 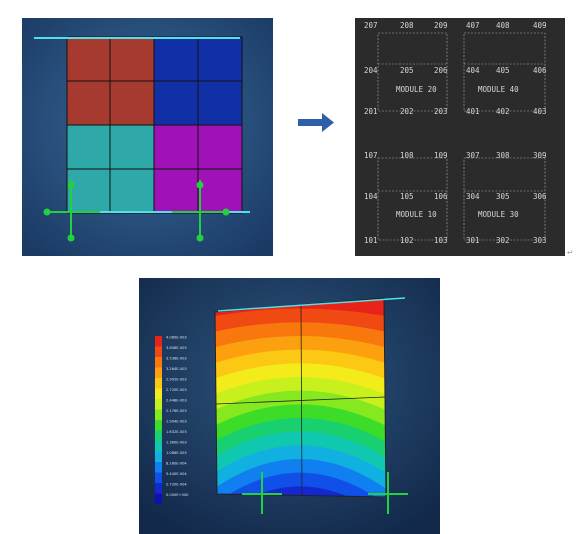 What do you see at coordinates (473, 240) in the screenshot?
I see `node-number: 301` at bounding box center [473, 240].